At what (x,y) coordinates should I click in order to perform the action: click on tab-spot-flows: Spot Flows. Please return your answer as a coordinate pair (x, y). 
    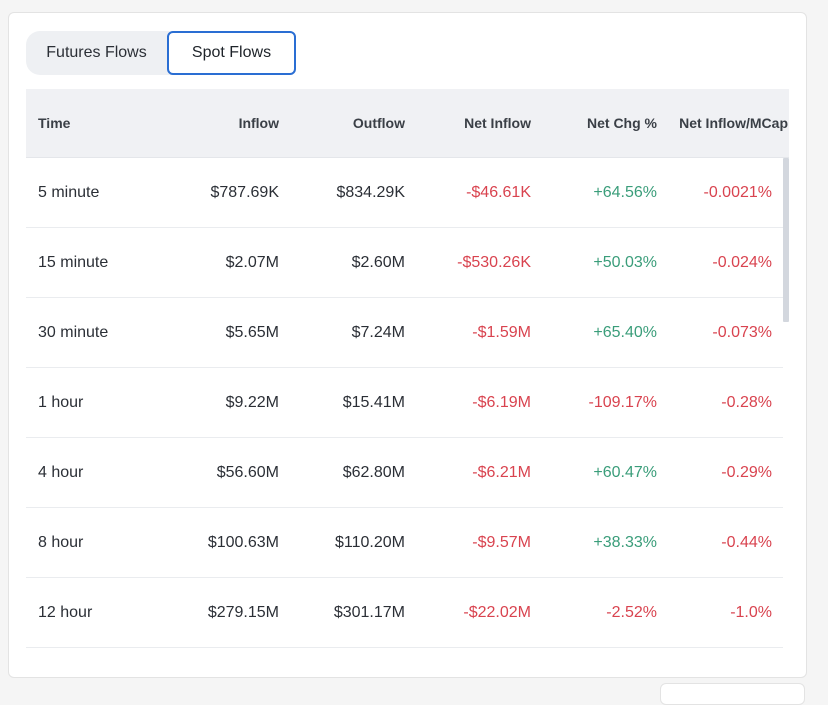
    Looking at the image, I should click on (231, 53).